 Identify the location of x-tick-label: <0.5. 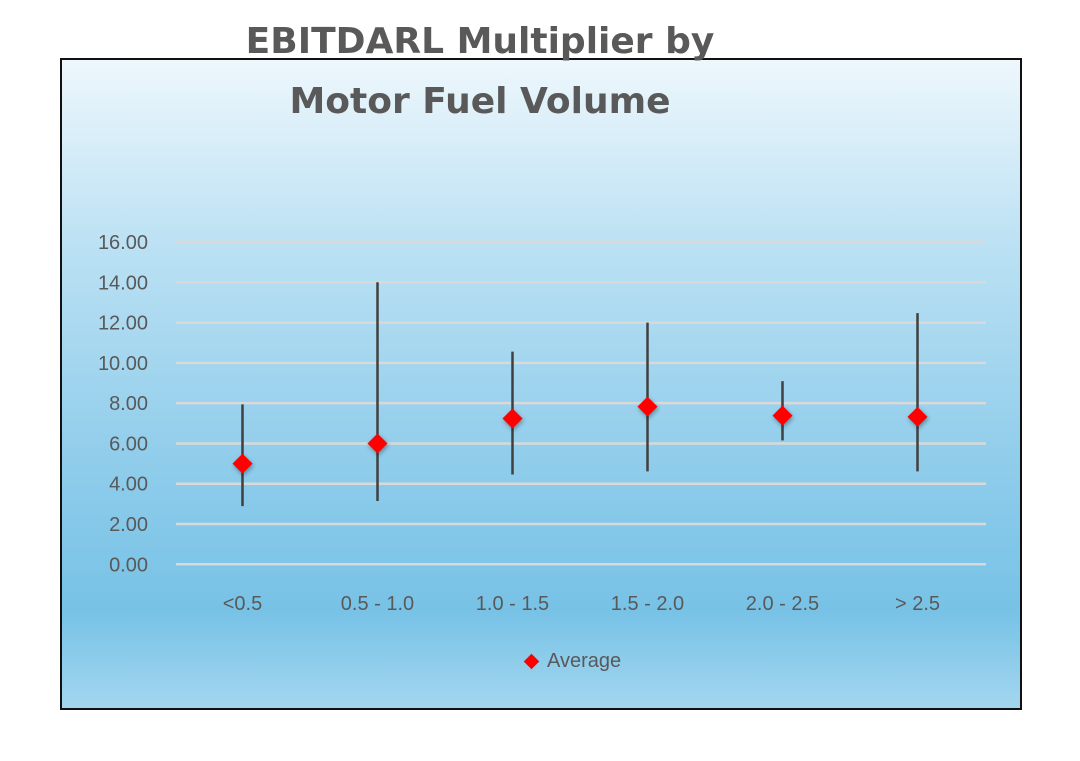
(242, 604).